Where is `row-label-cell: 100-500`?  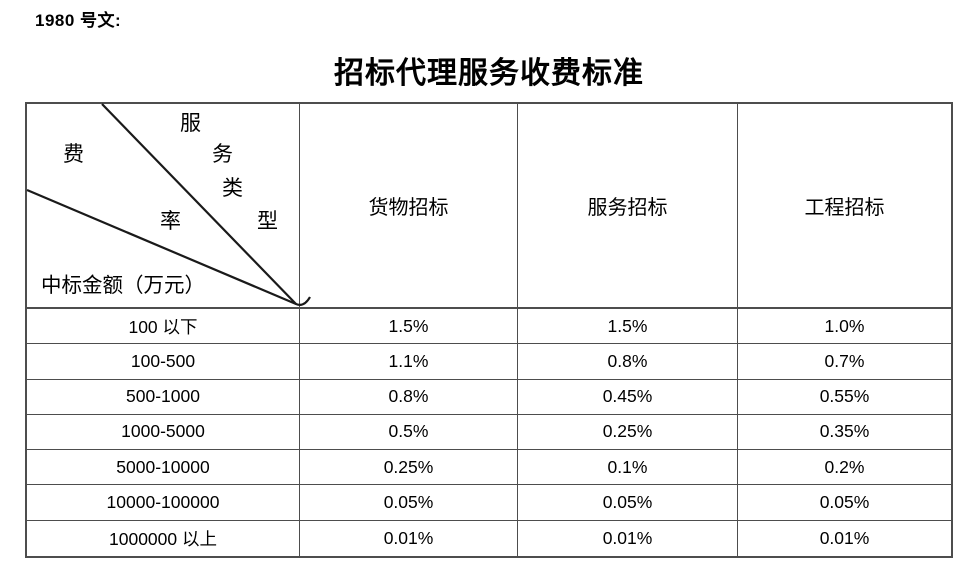 row-label-cell: 100-500 is located at coordinates (163, 362).